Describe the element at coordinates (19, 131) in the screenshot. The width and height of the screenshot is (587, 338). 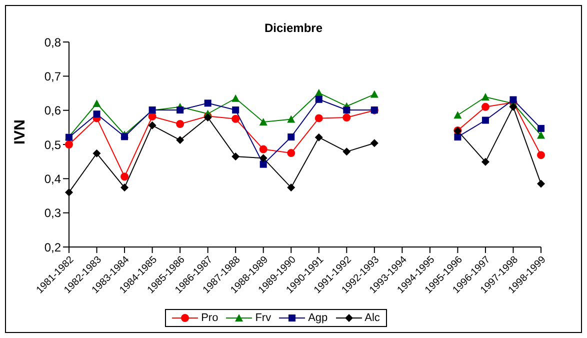
I see `y-axis-title: IVN` at that location.